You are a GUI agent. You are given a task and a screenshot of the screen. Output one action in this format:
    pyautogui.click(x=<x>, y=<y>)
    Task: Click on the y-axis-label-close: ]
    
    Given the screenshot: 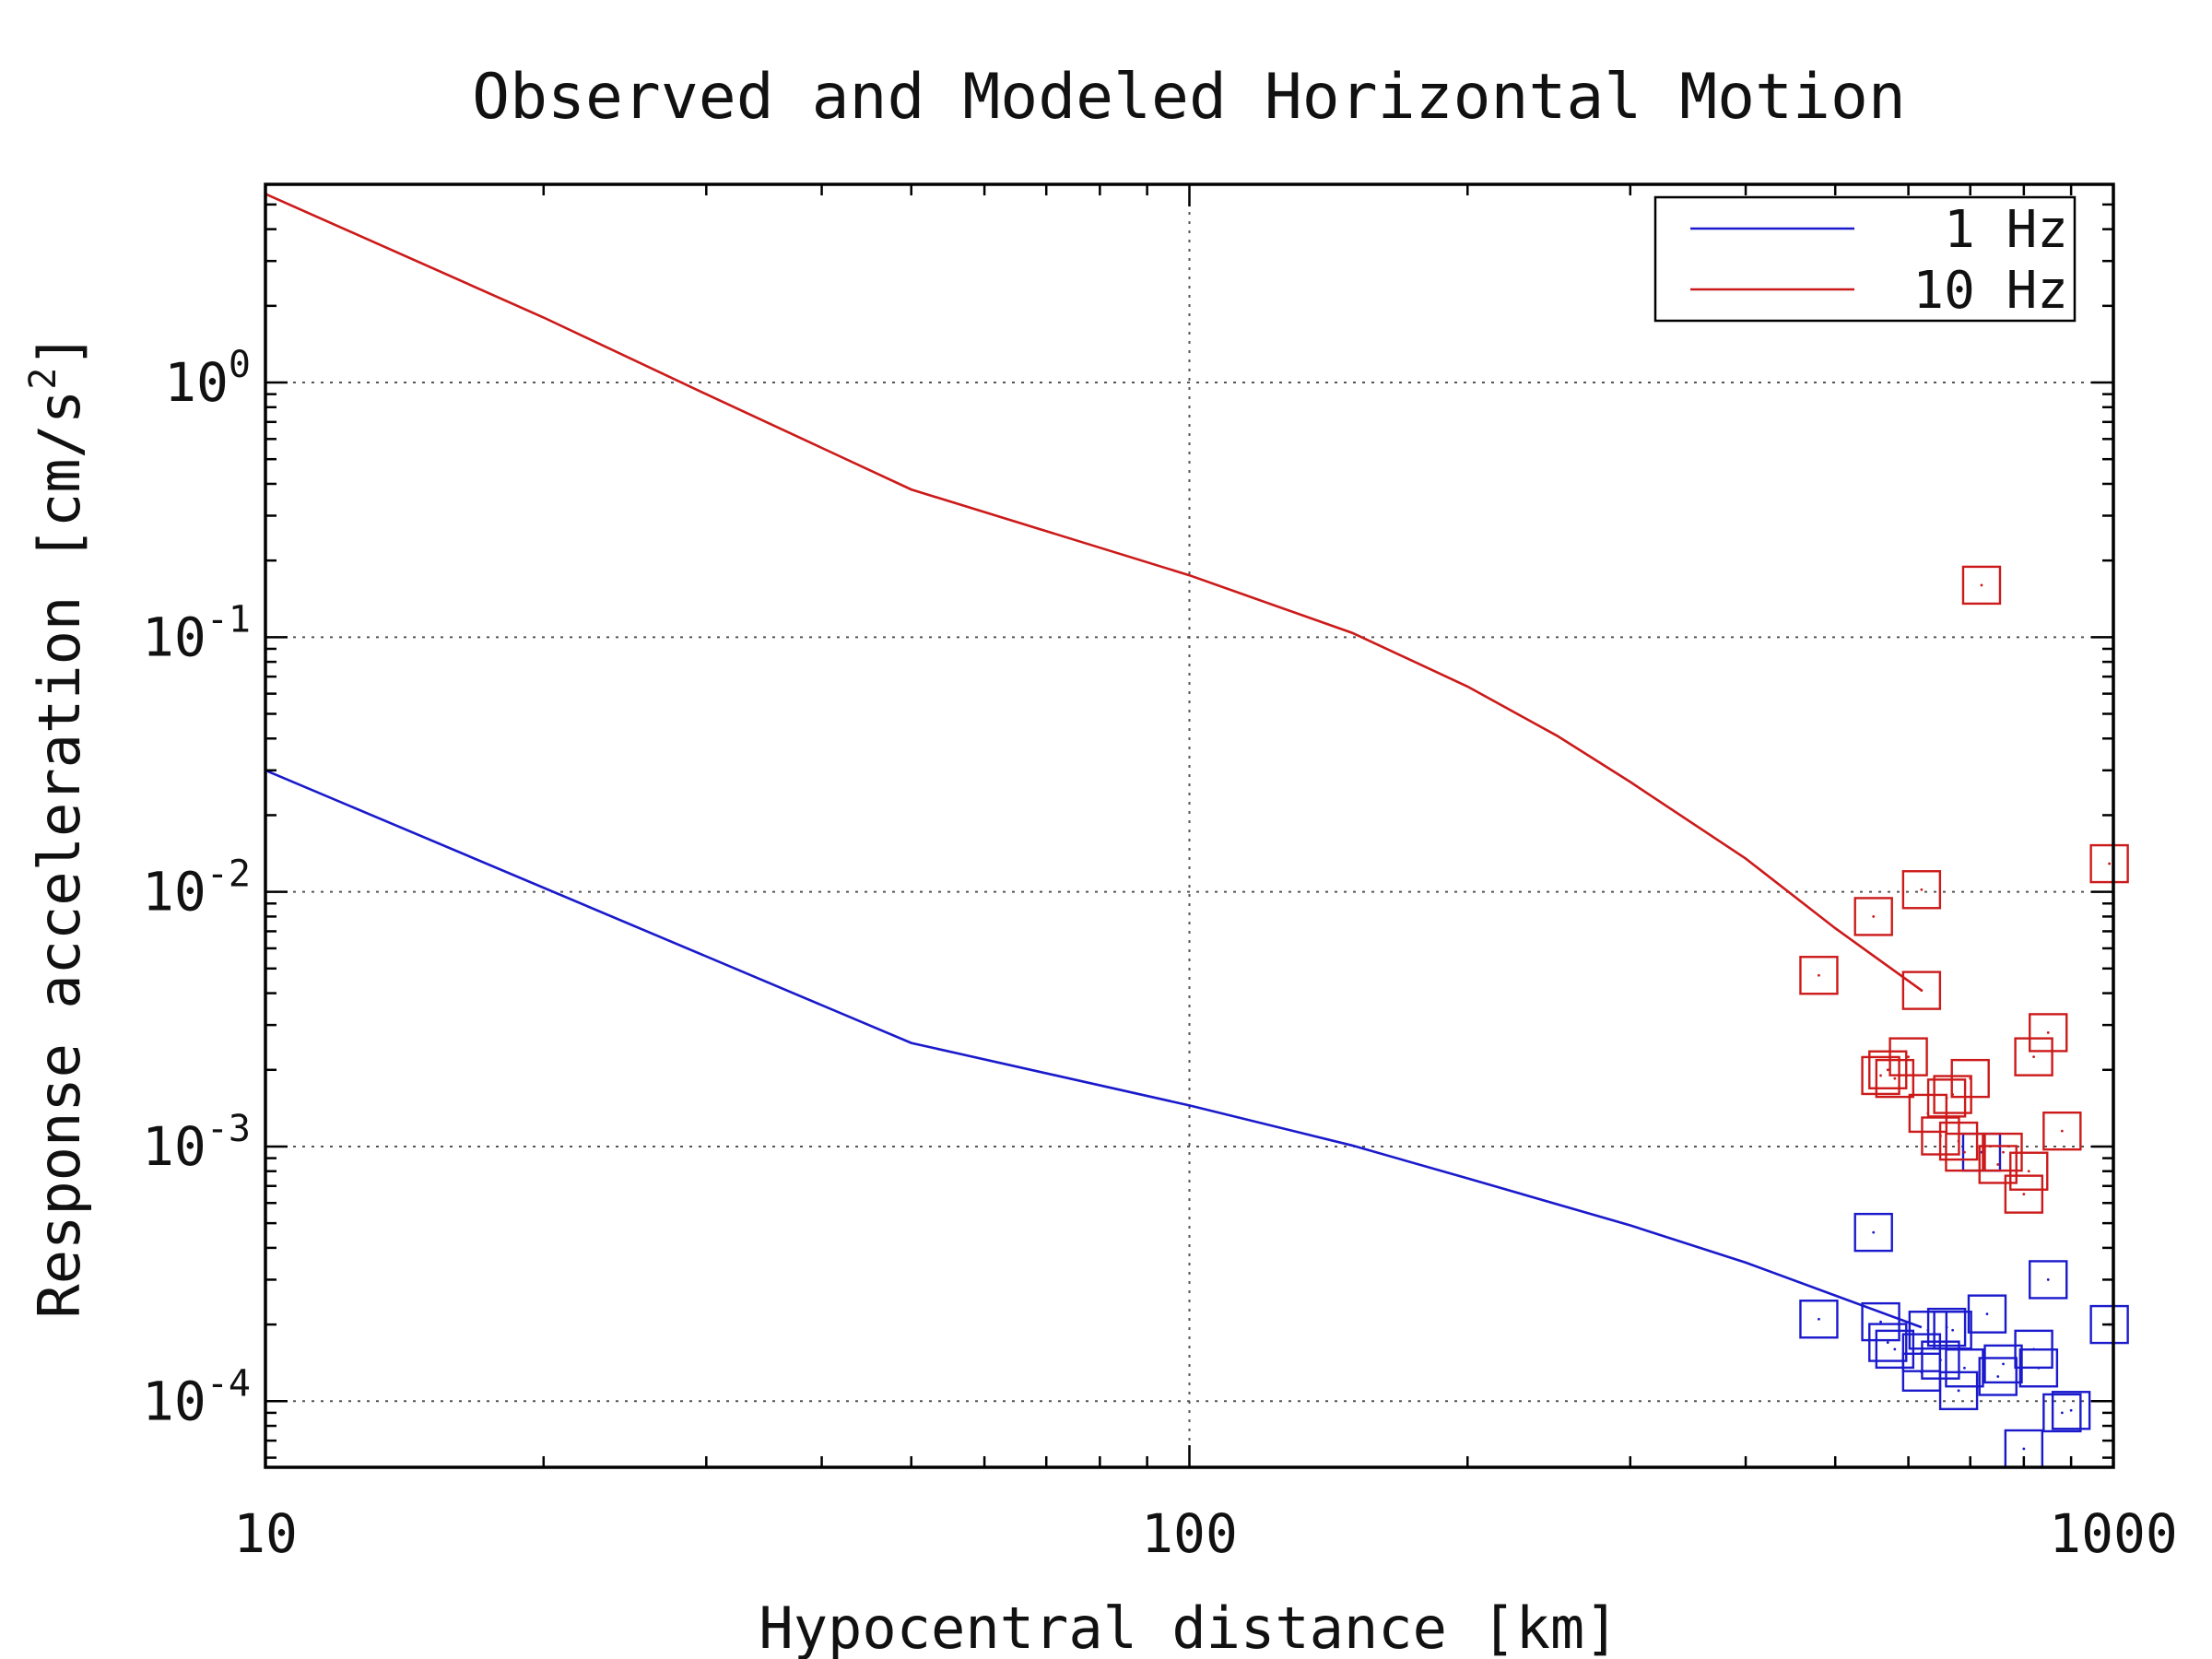 What is the action you would take?
    pyautogui.click(x=59, y=350)
    